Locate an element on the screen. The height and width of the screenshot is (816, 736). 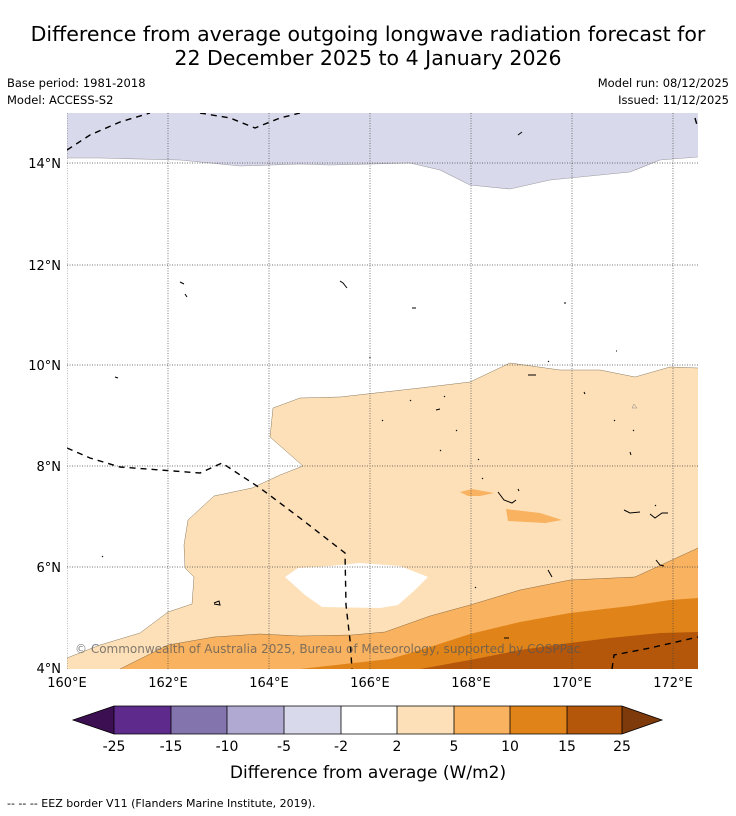
lat-label-6n: 6°N is located at coordinates (49, 568).